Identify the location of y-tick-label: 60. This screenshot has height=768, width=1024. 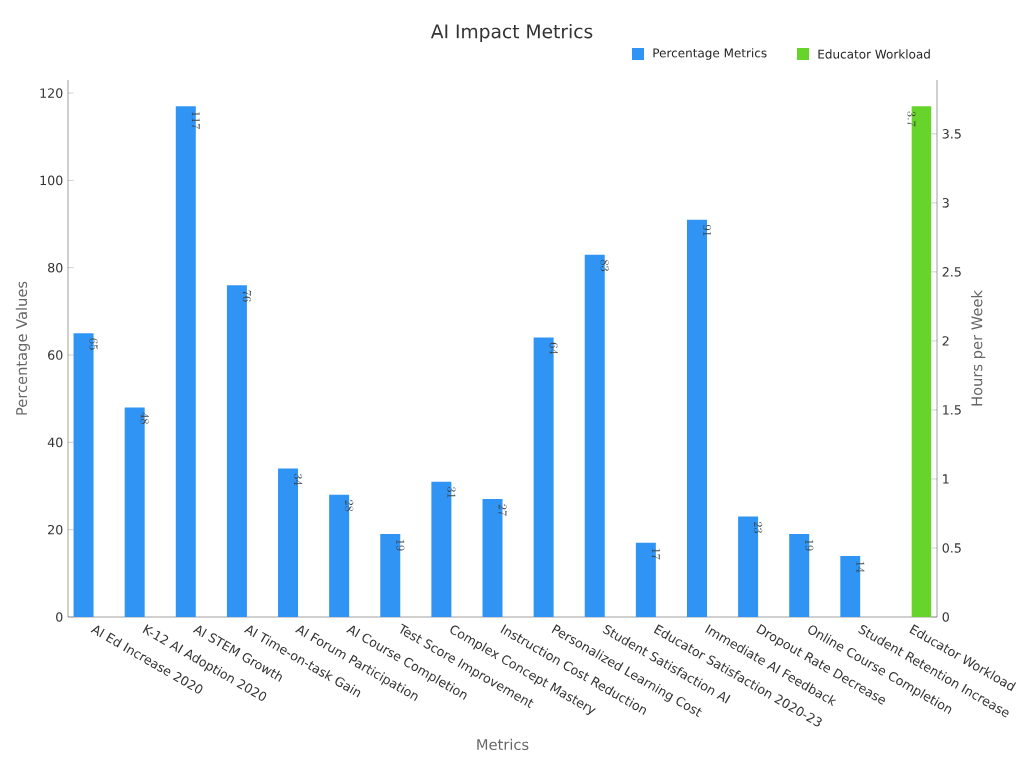
(55, 355).